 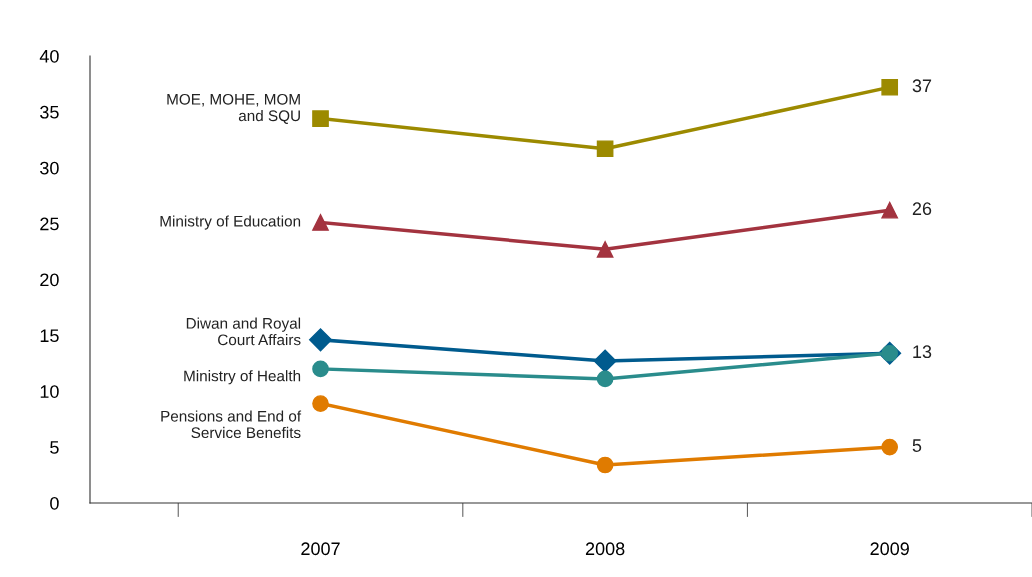 What do you see at coordinates (917, 445) in the screenshot?
I see `data-label: 5` at bounding box center [917, 445].